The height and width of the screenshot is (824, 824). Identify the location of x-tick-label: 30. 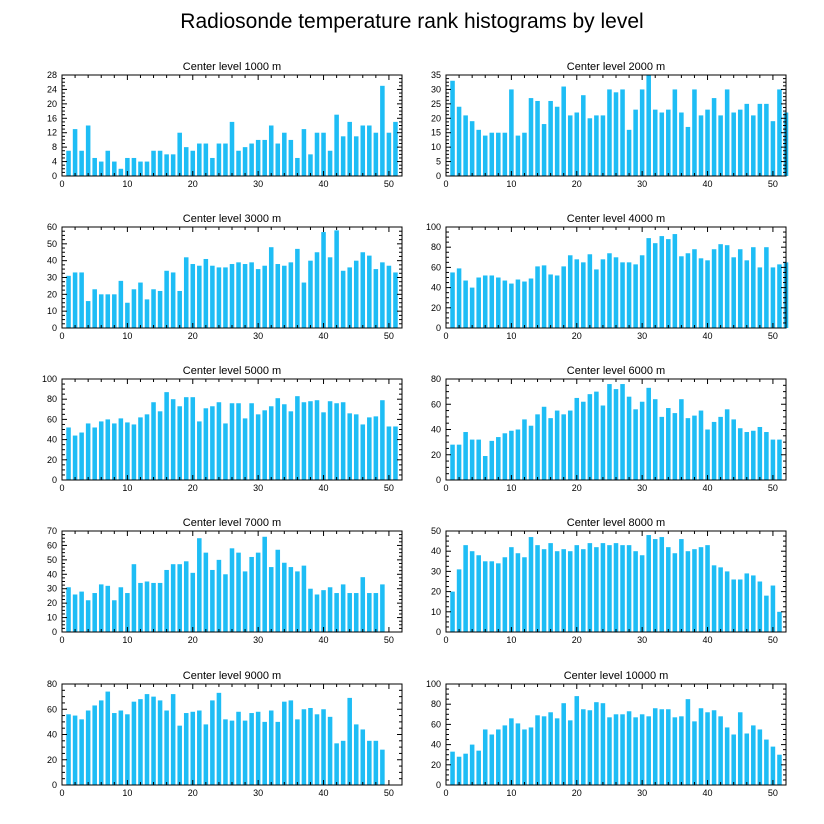
(258, 640).